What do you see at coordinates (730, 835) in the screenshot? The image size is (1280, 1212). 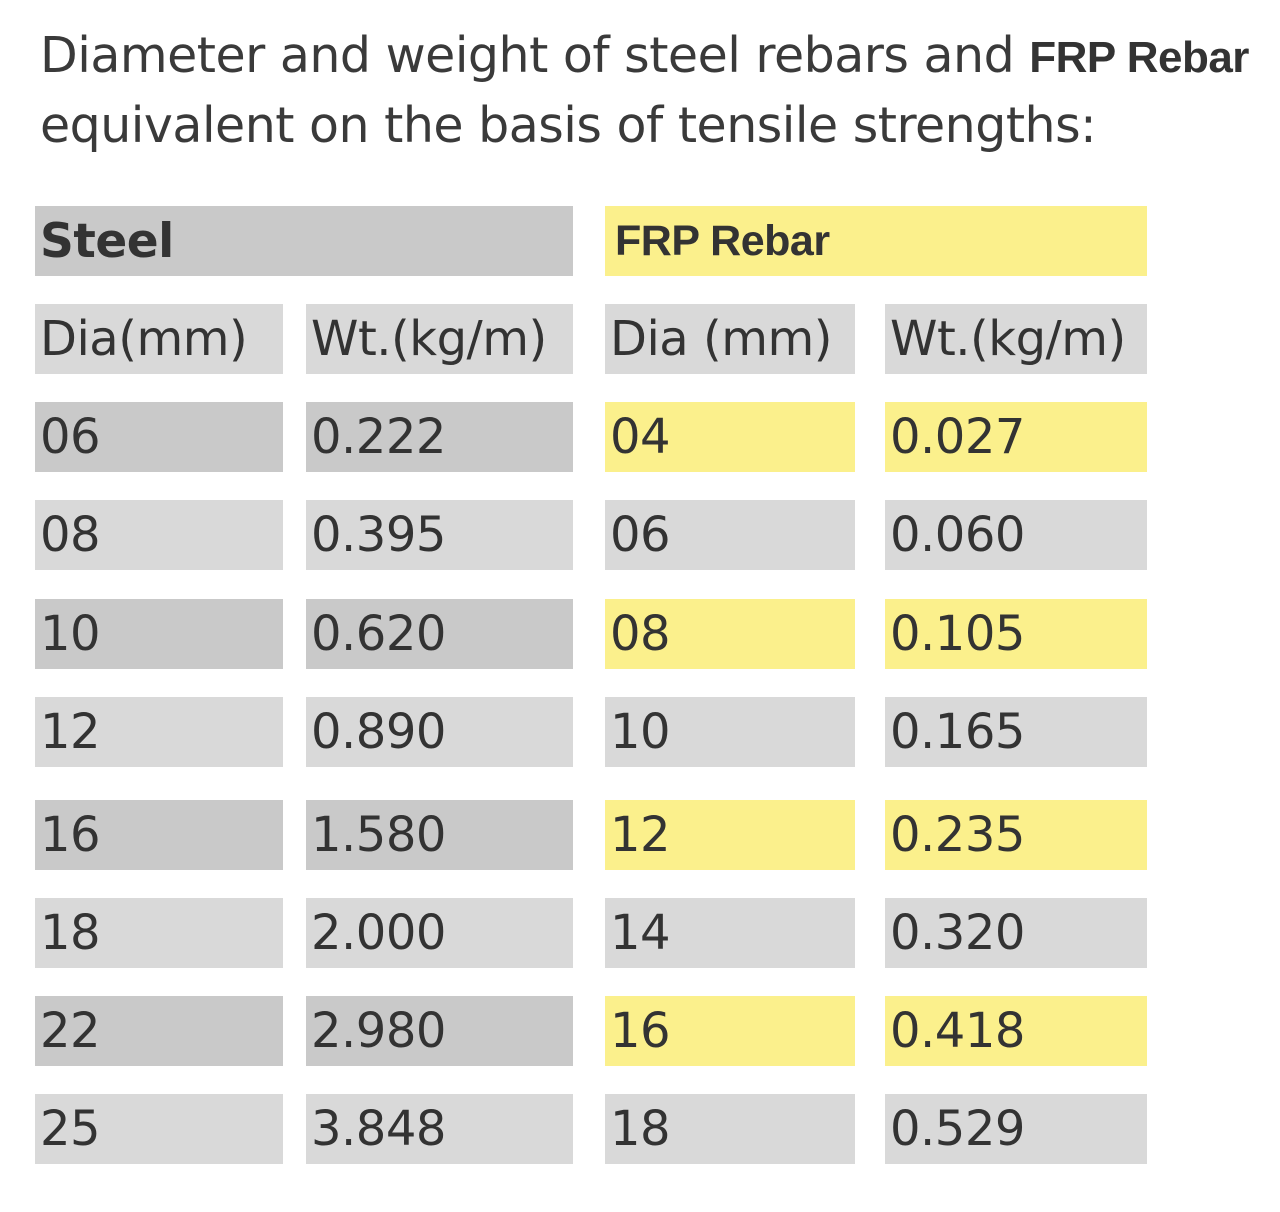 I see `frp-dia-cell: 12` at bounding box center [730, 835].